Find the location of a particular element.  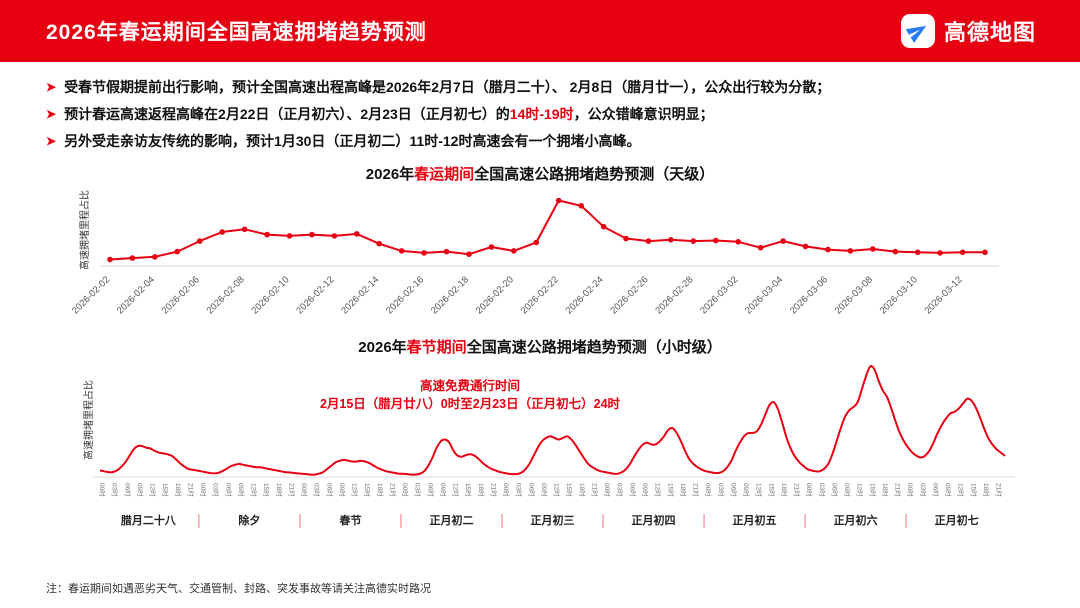

svg-text: 2026-02-14 is located at coordinates (360, 295).